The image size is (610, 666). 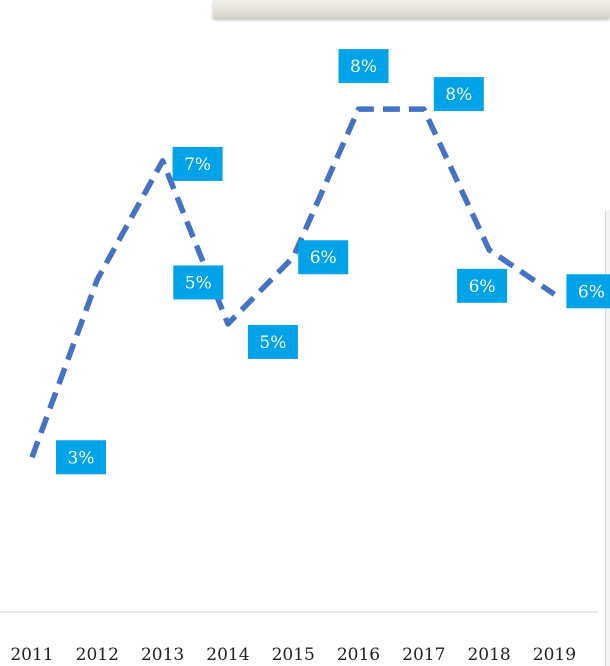 I want to click on x-tick-label-2015: 2015, so click(x=293, y=655).